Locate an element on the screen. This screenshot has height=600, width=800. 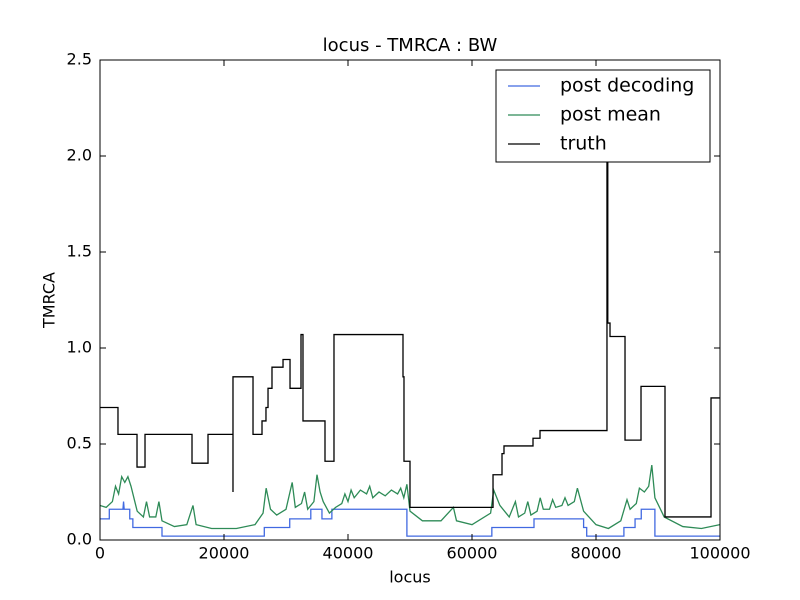
y-tick-label: 2.0 is located at coordinates (79, 155).